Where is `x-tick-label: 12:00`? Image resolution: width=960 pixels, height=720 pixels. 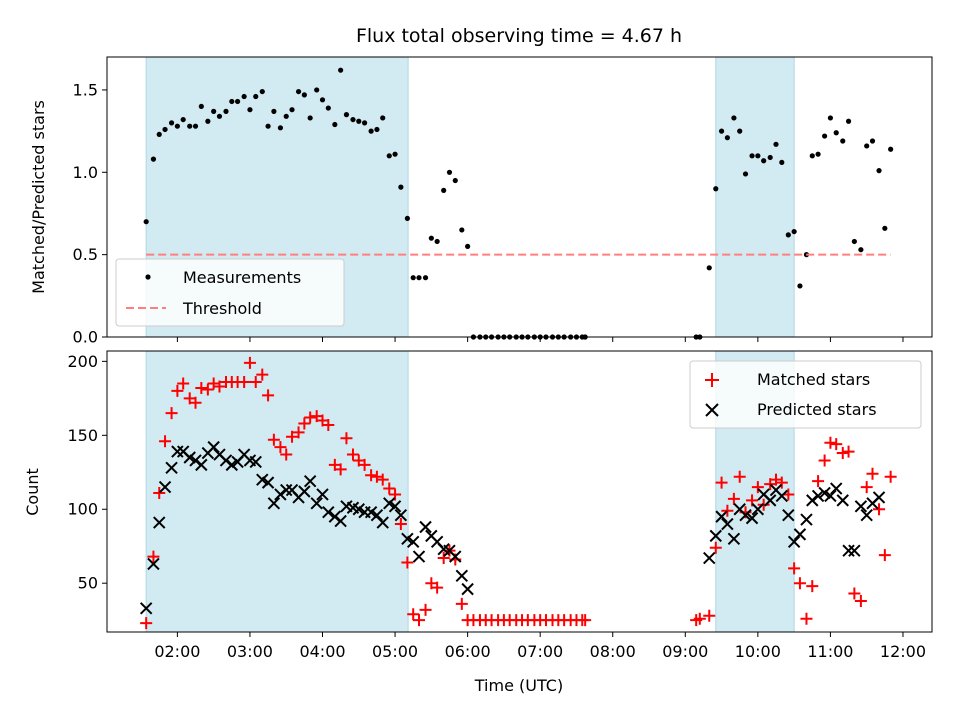 x-tick-label: 12:00 is located at coordinates (903, 651).